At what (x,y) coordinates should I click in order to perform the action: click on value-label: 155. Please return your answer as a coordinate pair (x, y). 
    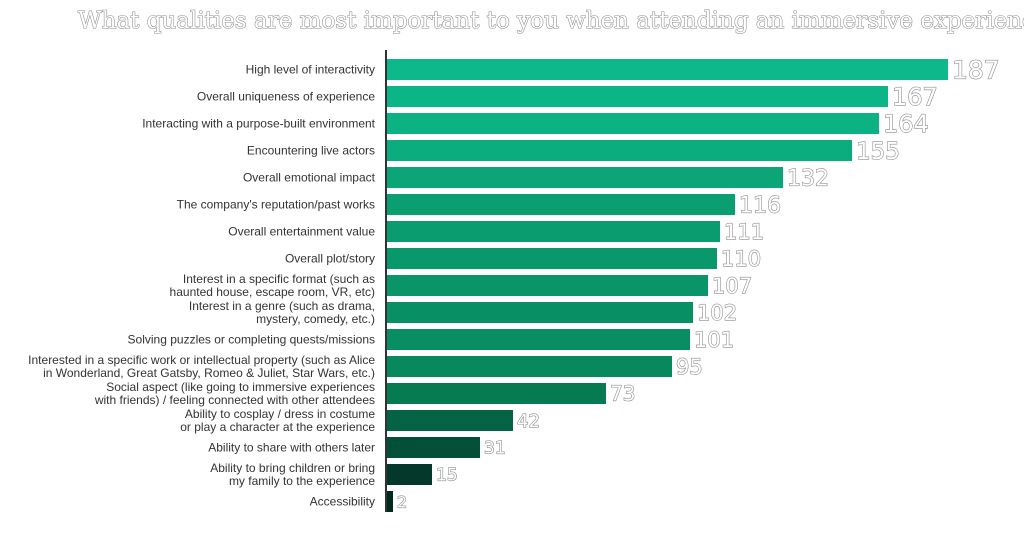
    Looking at the image, I should click on (878, 152).